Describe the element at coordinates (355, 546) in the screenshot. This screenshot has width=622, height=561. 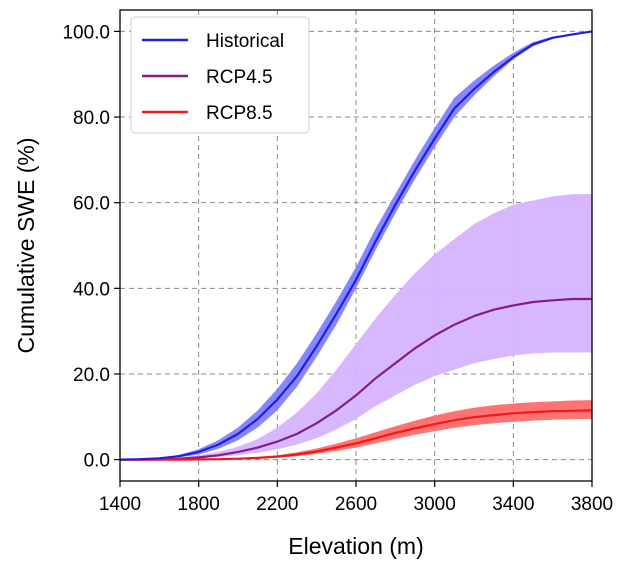
I see `x-axis-label: Elevation (m)` at that location.